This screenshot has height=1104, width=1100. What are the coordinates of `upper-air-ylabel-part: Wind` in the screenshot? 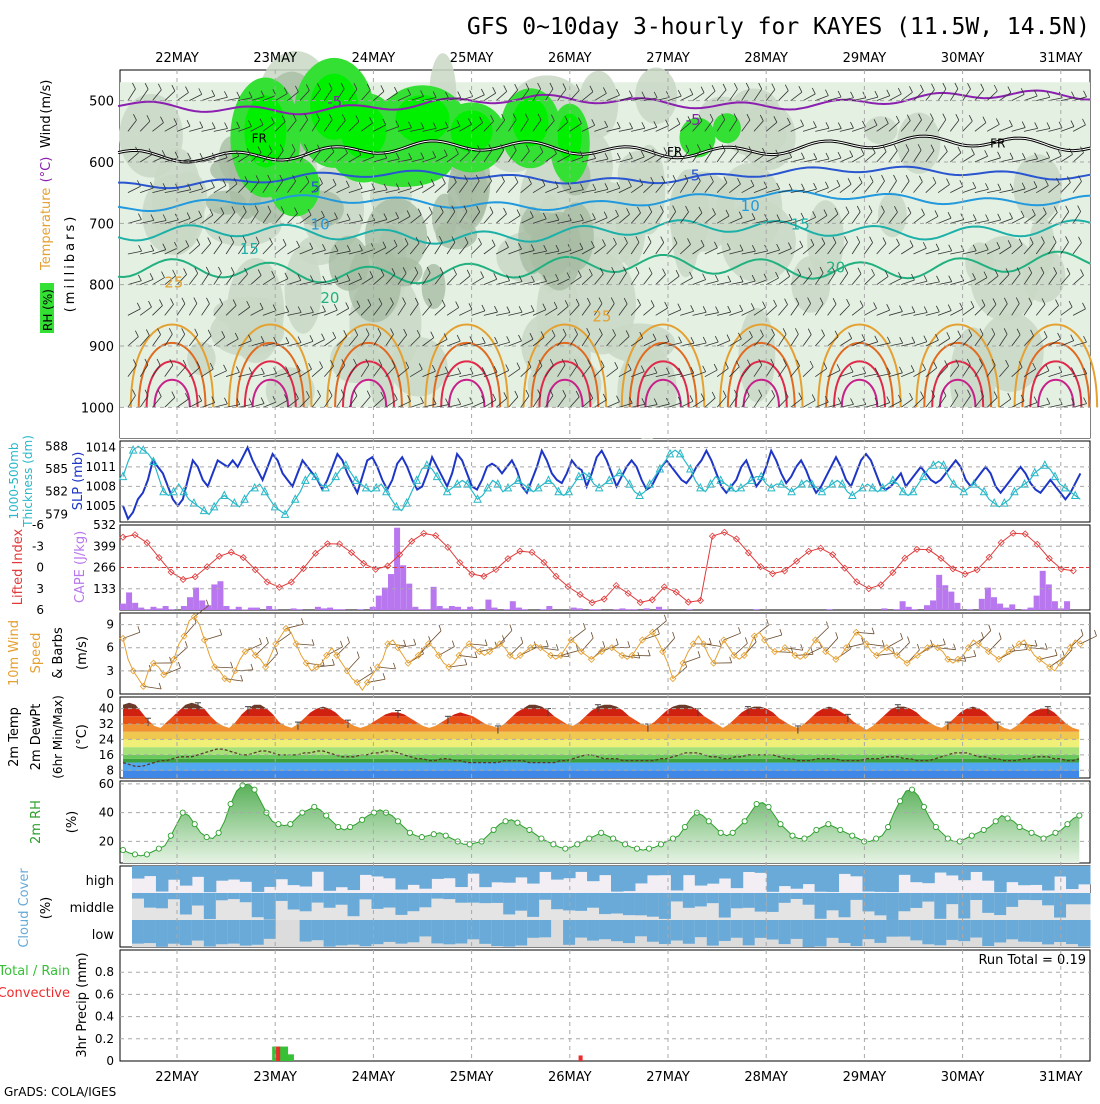 It's located at (46, 131).